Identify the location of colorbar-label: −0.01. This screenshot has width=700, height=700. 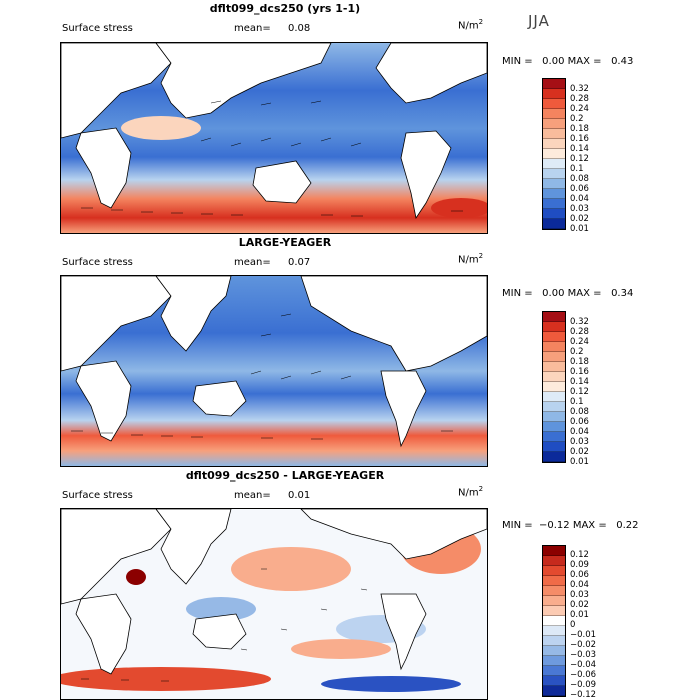
(583, 635).